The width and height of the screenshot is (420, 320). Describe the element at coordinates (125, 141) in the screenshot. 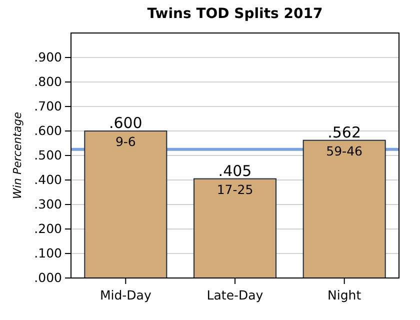

I see `annotation: 9-6` at that location.